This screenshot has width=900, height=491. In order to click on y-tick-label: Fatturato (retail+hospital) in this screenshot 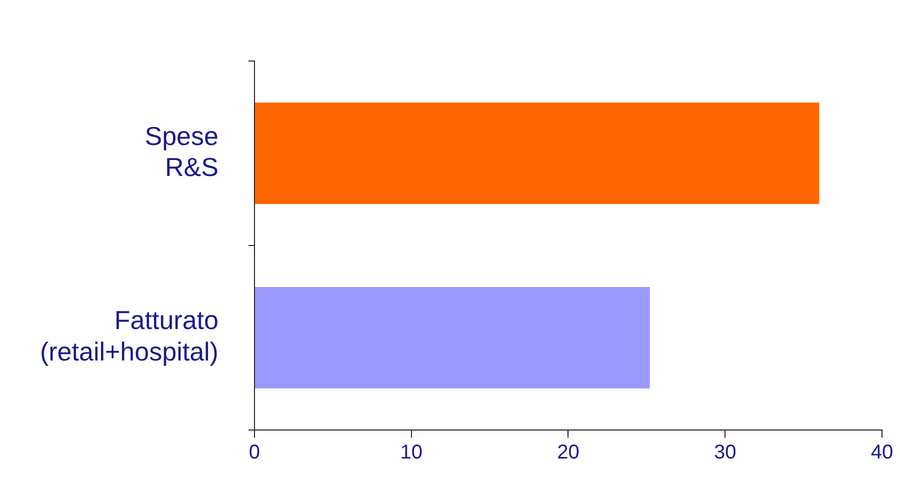, I will do `click(129, 335)`.